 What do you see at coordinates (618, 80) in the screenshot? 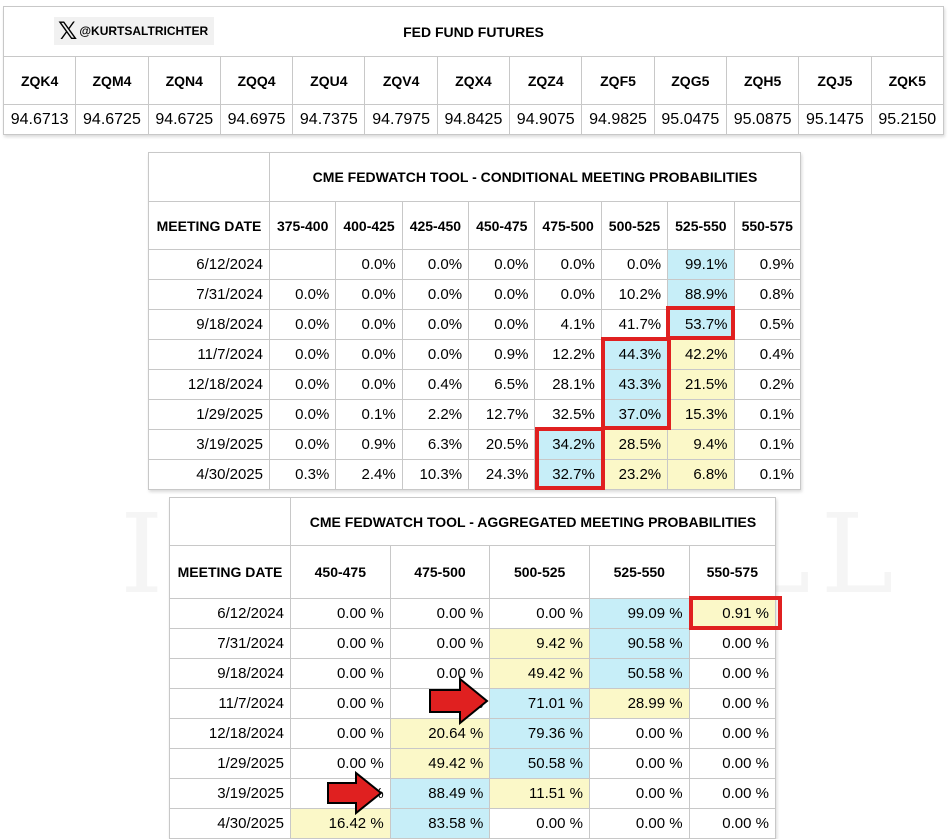
I see `contract-header: ZQF5` at bounding box center [618, 80].